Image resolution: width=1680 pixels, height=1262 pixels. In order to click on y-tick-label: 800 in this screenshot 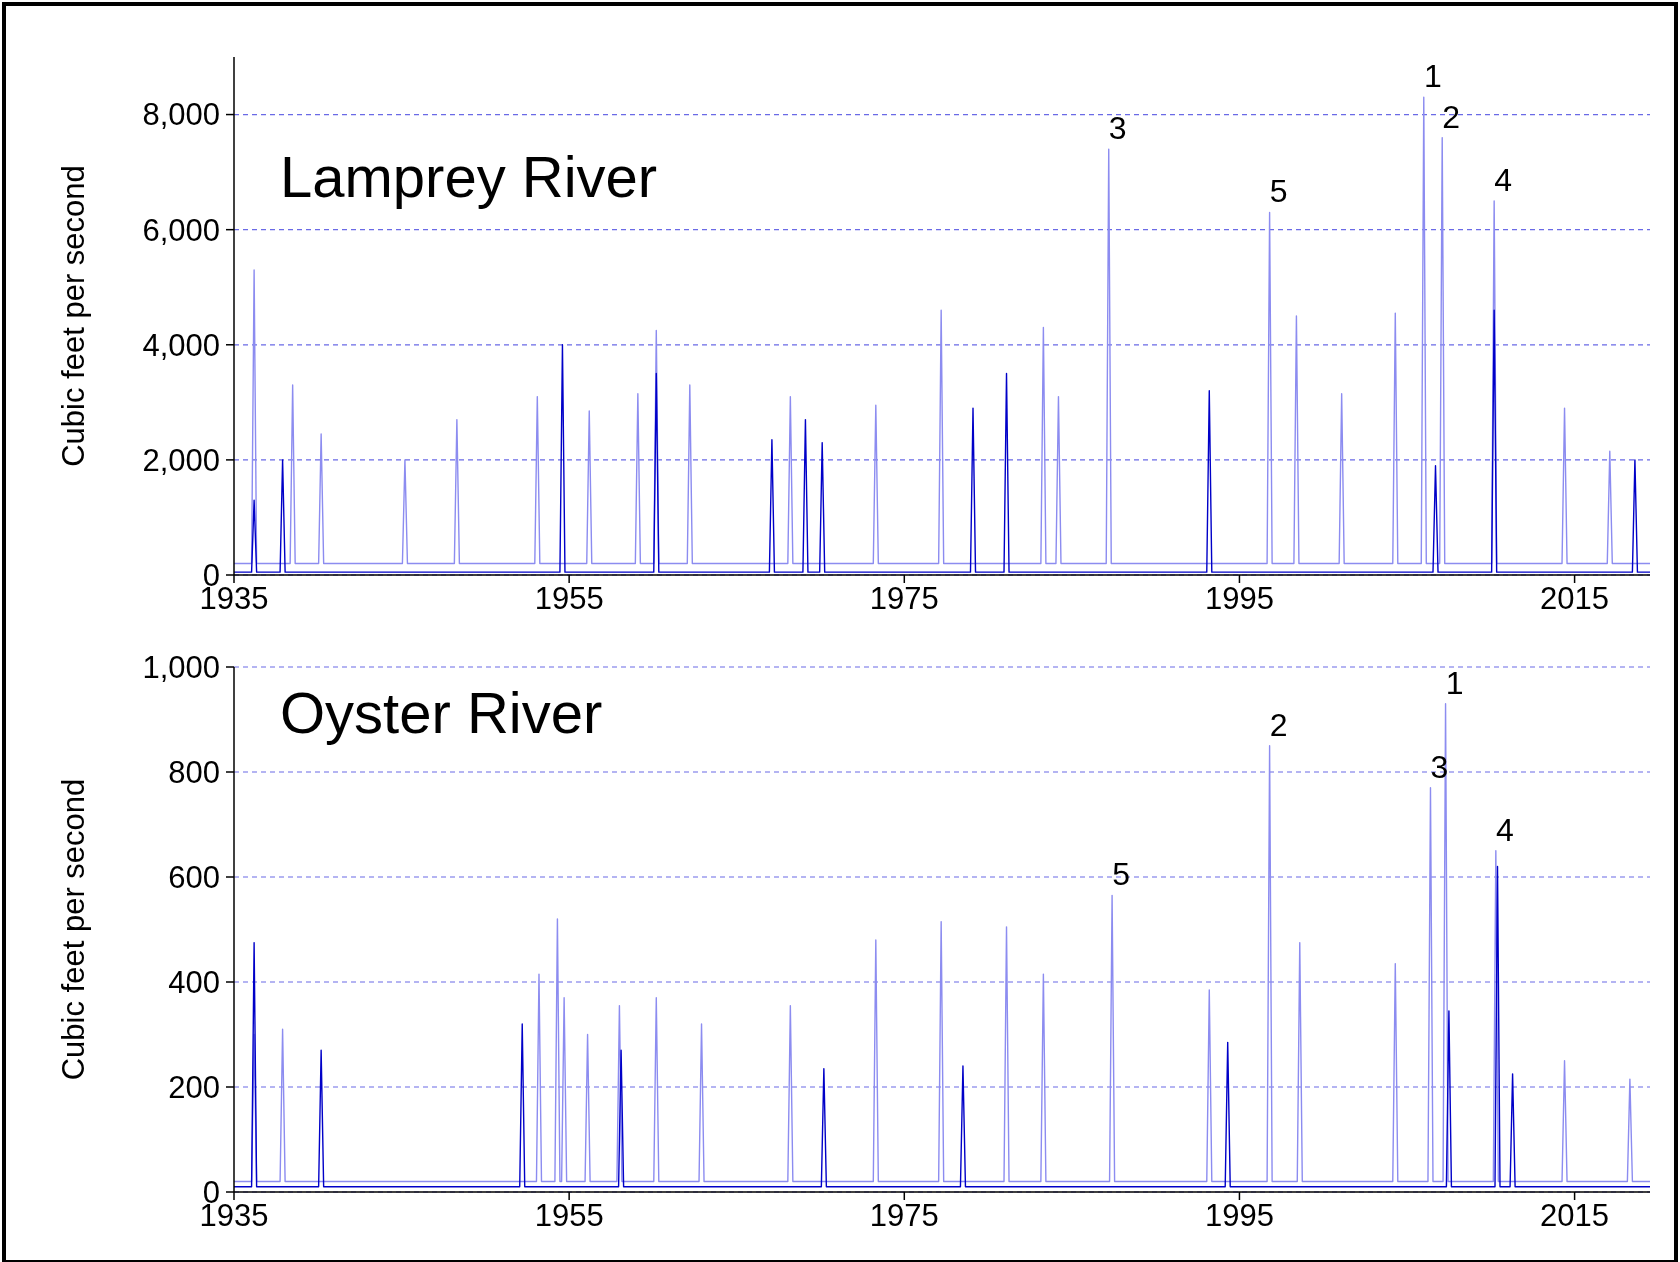, I will do `click(194, 772)`.